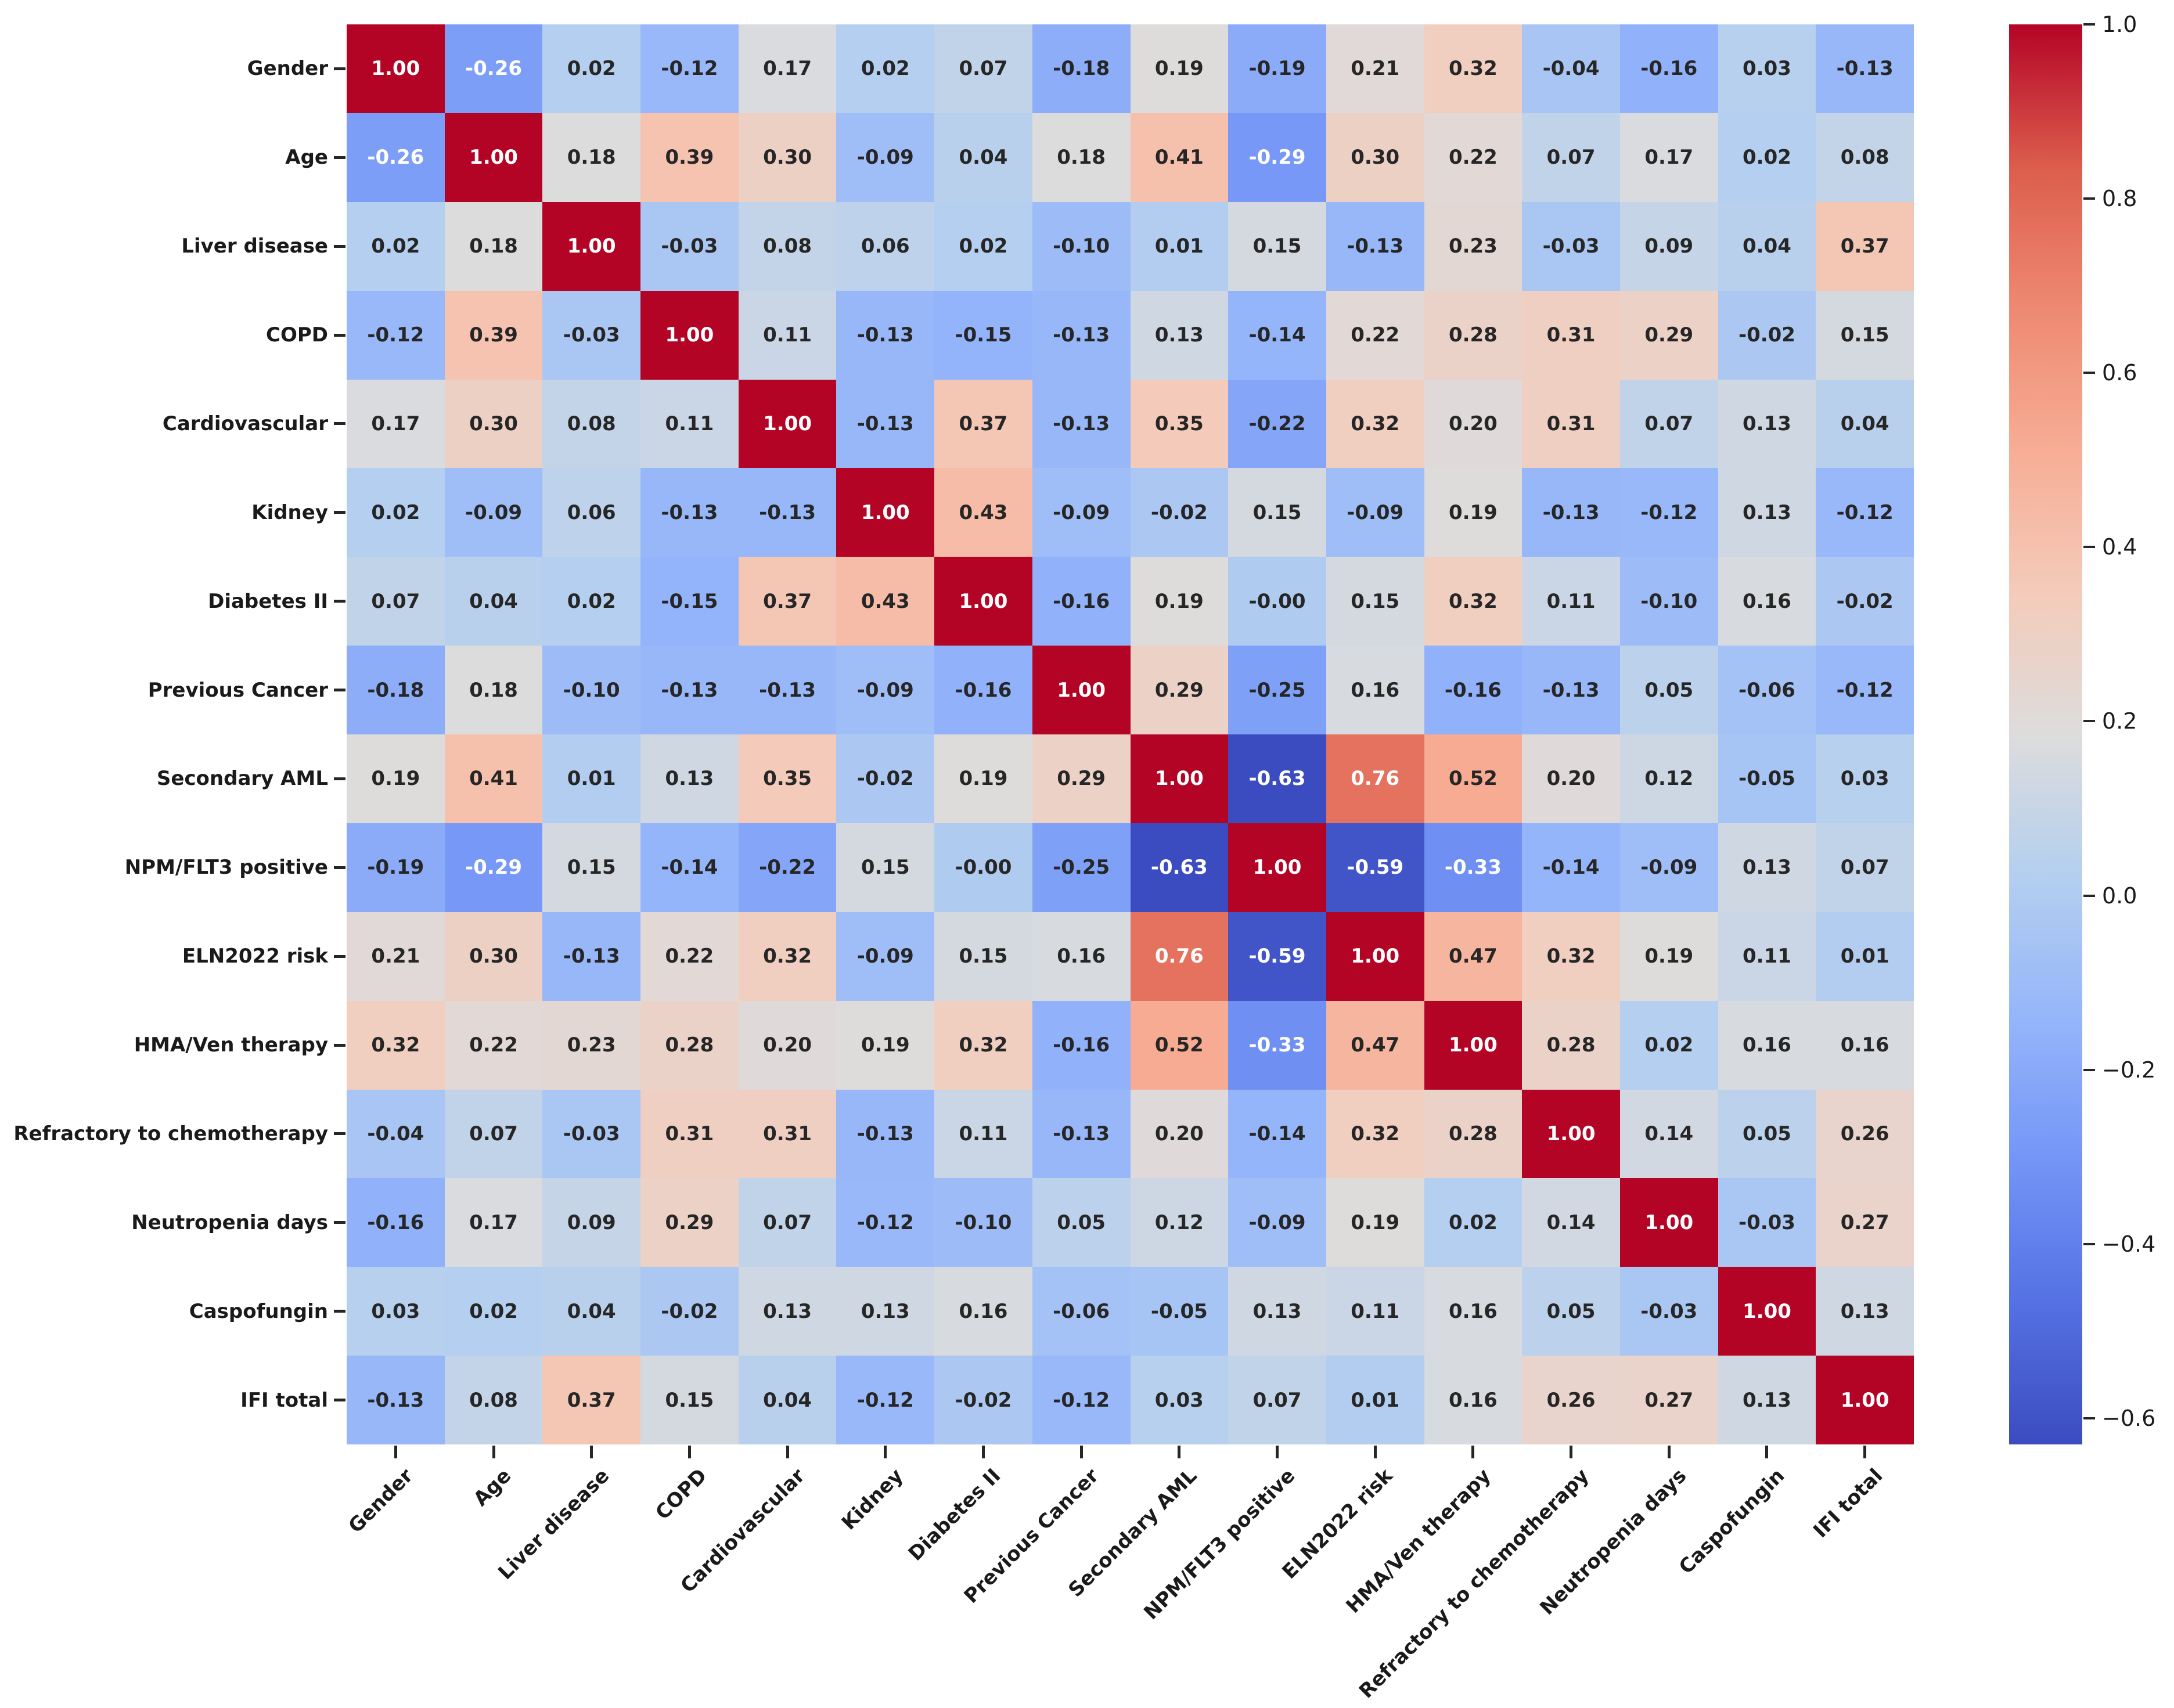  Describe the element at coordinates (1865, 778) in the screenshot. I see `heatmap-cell: 0.03` at that location.